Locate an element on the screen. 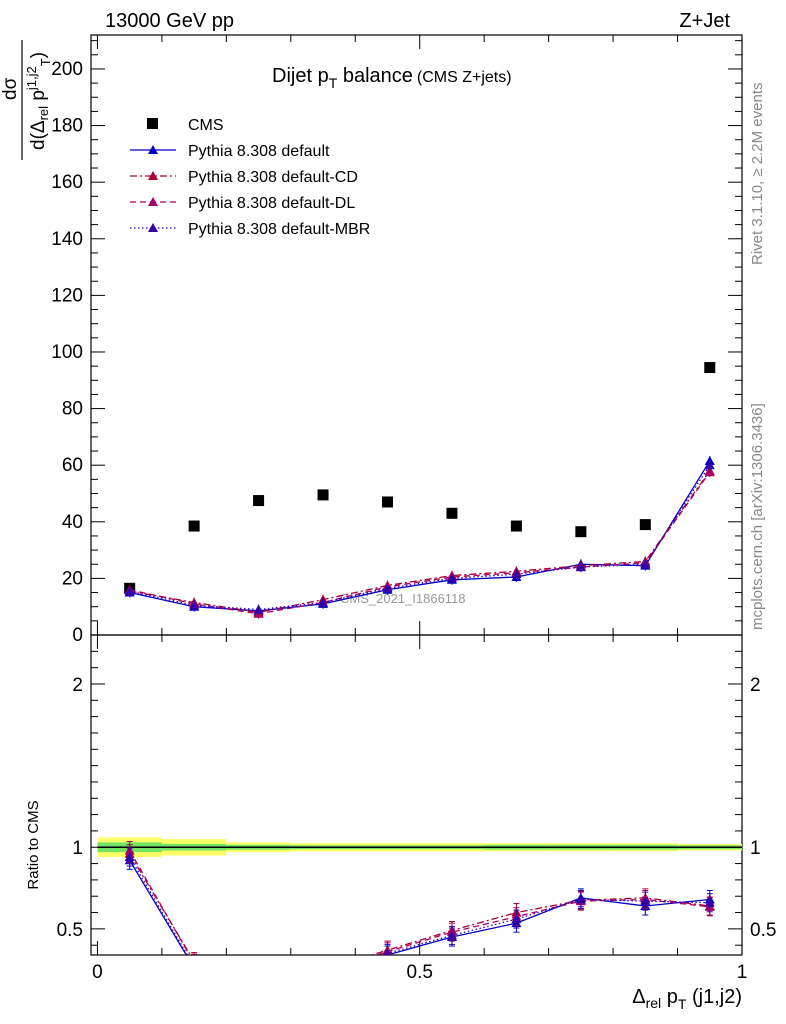  main-y-tick-label: 180 is located at coordinates (67, 126).